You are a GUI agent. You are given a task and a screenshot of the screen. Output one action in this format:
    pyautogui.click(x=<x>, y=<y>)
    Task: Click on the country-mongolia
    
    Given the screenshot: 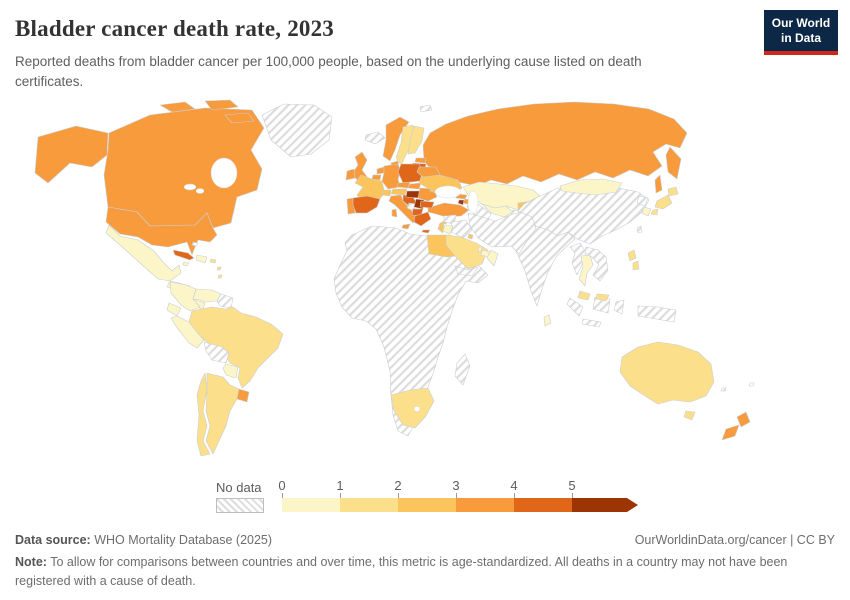 What is the action you would take?
    pyautogui.click(x=591, y=187)
    